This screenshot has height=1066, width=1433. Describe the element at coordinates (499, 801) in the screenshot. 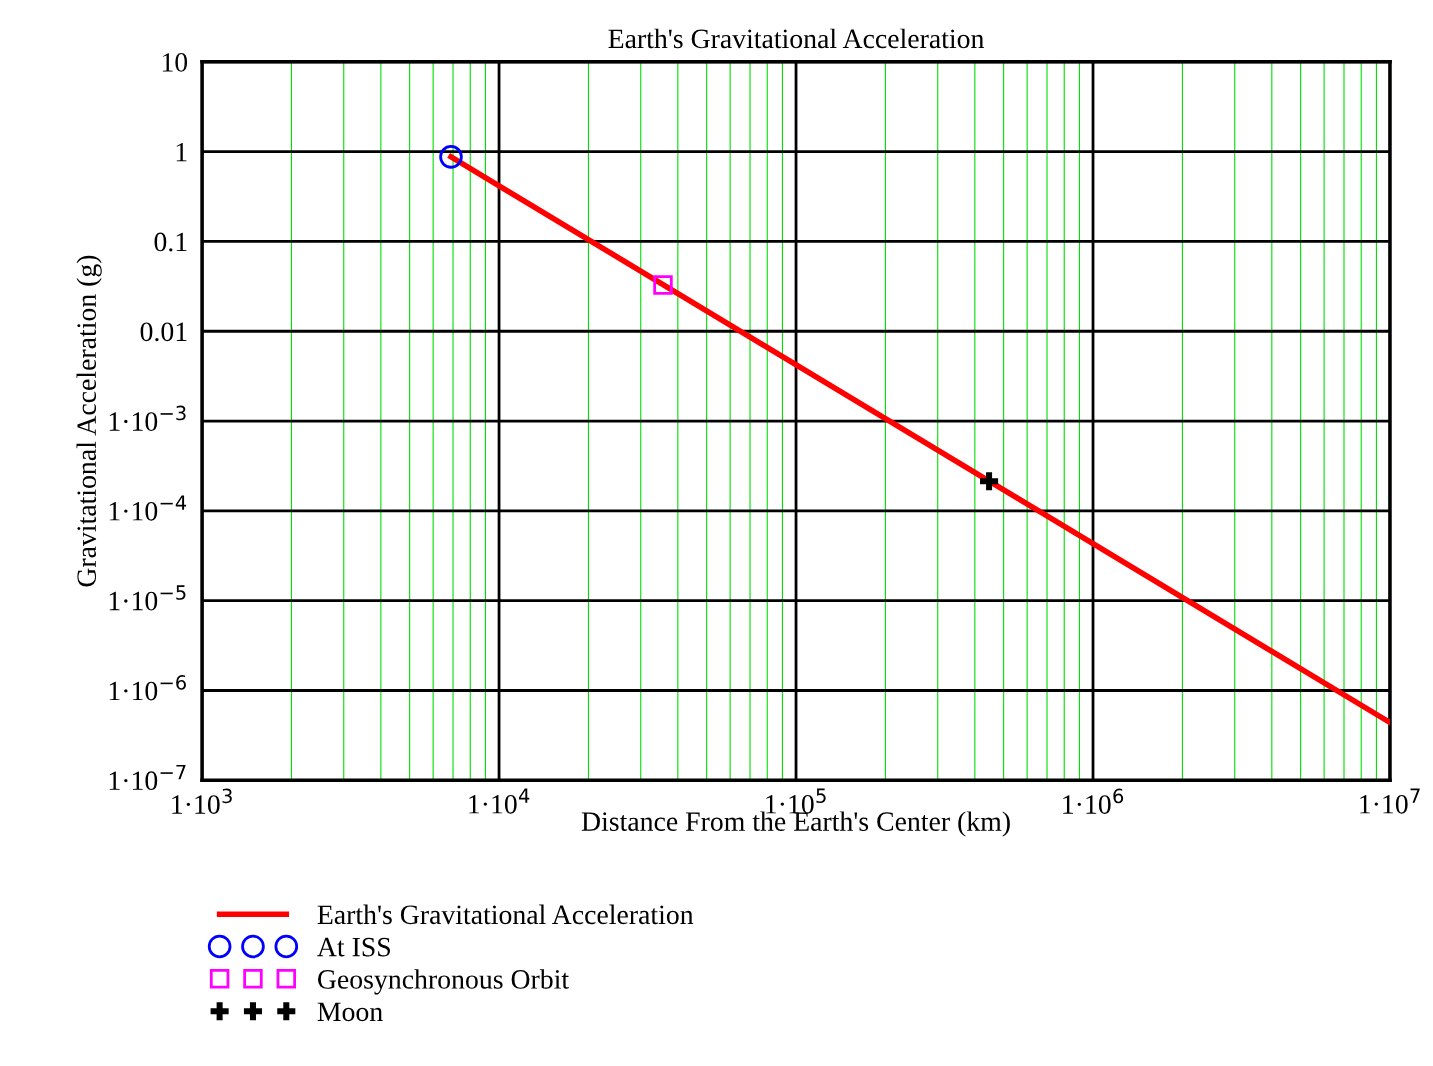

I see `x-tick-label: 1·10$^{4}$` at that location.